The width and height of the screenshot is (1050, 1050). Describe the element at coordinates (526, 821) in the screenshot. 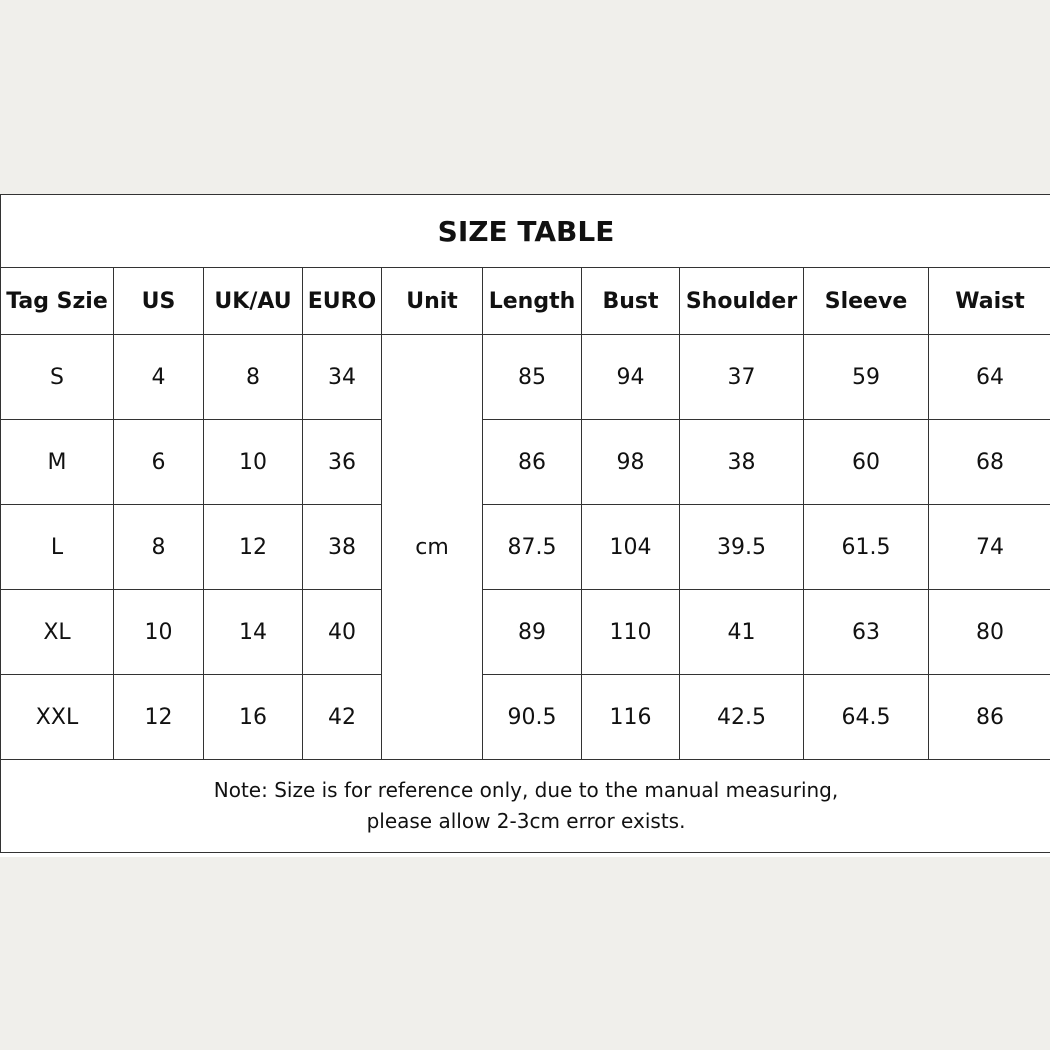

I see `note-line-2: please allow 2-3cm error exists.` at that location.